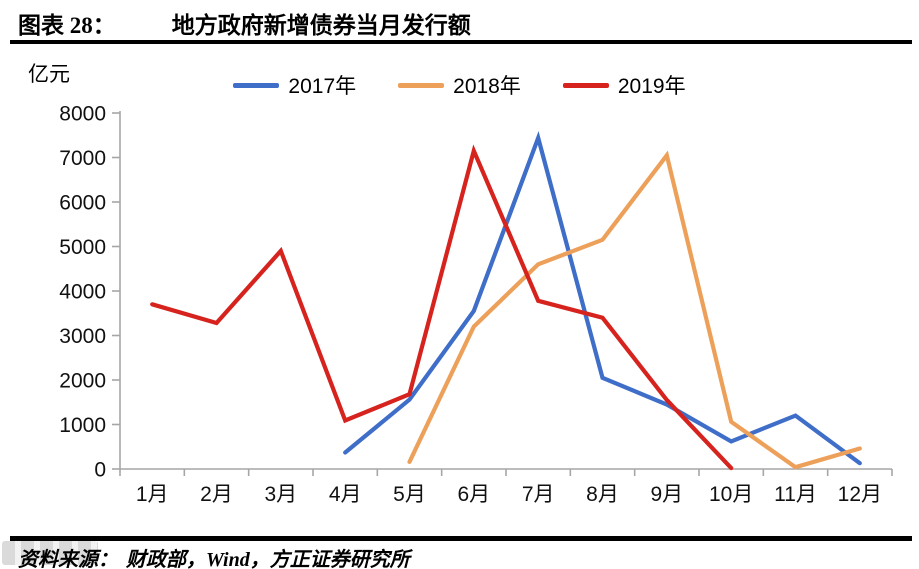 The image size is (919, 569). Describe the element at coordinates (409, 494) in the screenshot. I see `x-tick-label: 5月` at that location.